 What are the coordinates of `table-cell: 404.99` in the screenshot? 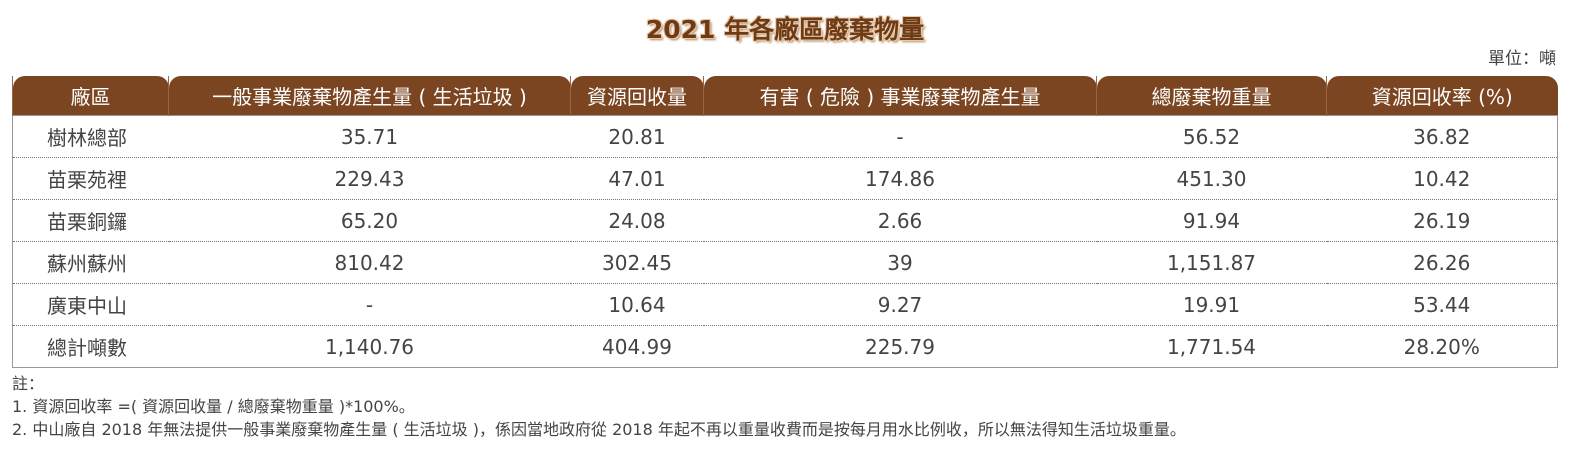 It's located at (637, 346).